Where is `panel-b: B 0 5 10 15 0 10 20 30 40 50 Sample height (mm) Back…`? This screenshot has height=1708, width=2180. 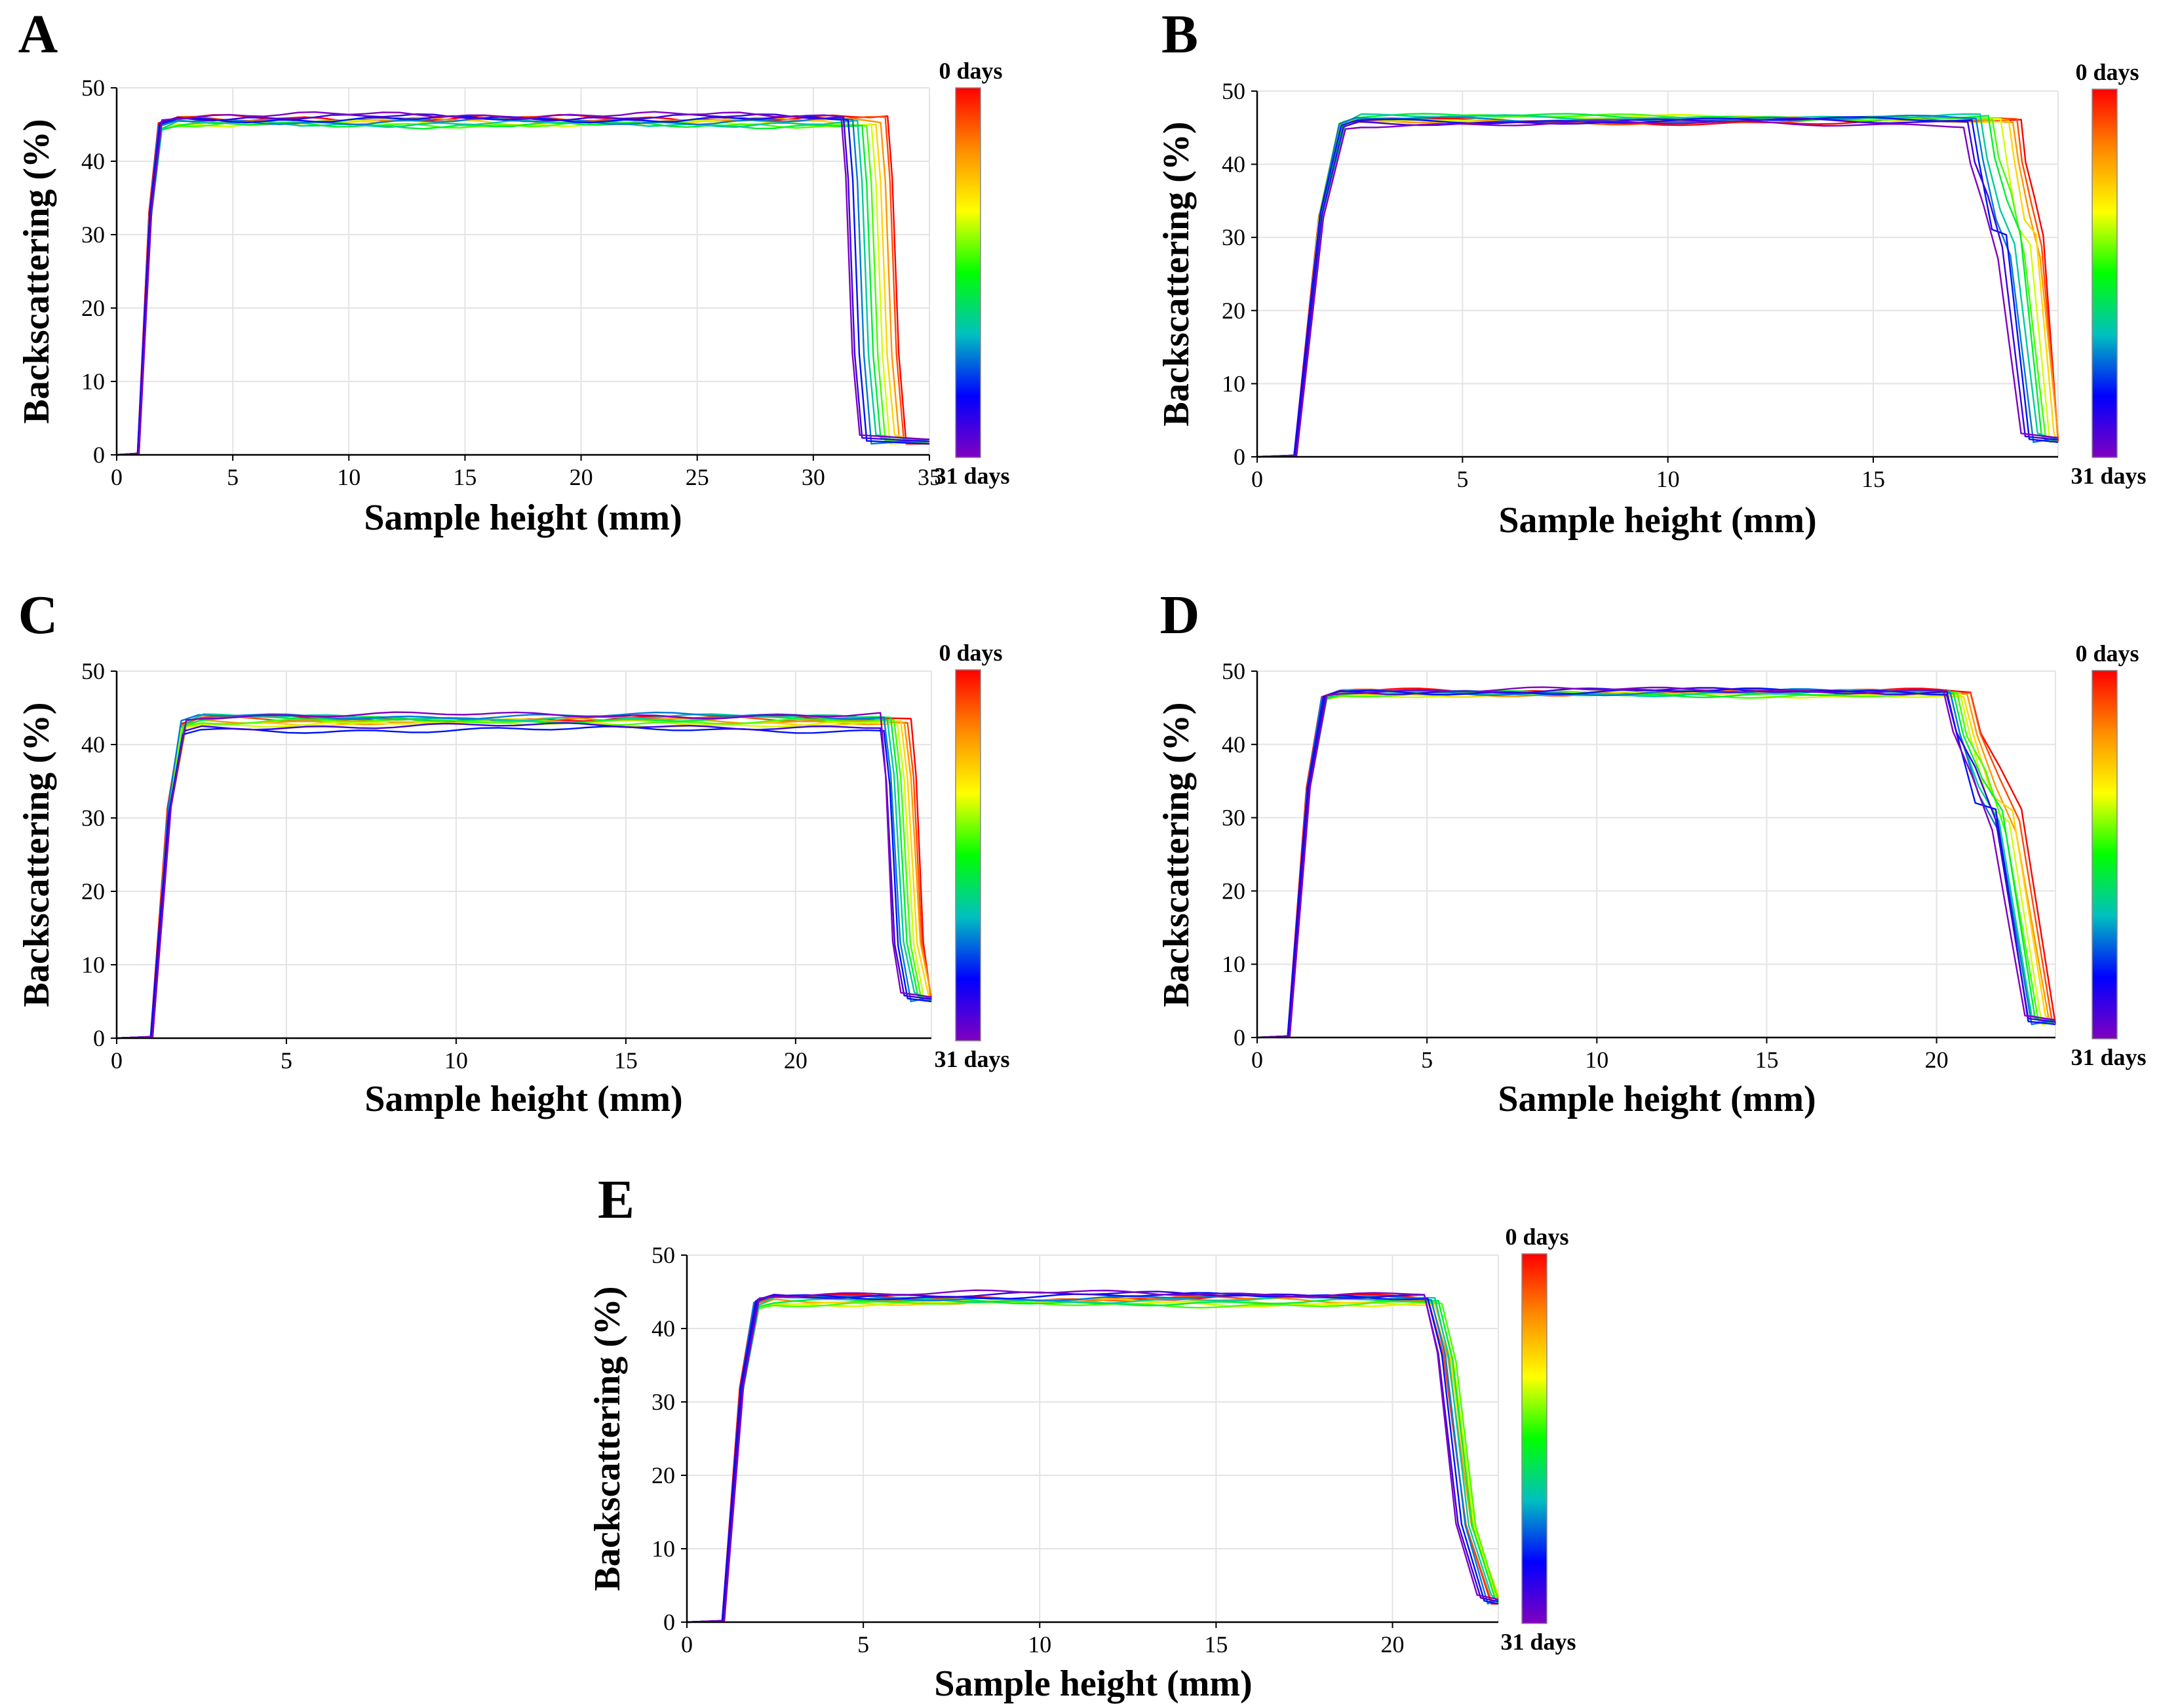 panel-b: B 0 5 10 15 0 10 20 30 40 50 Sample height (mm) Back… is located at coordinates (1651, 272).